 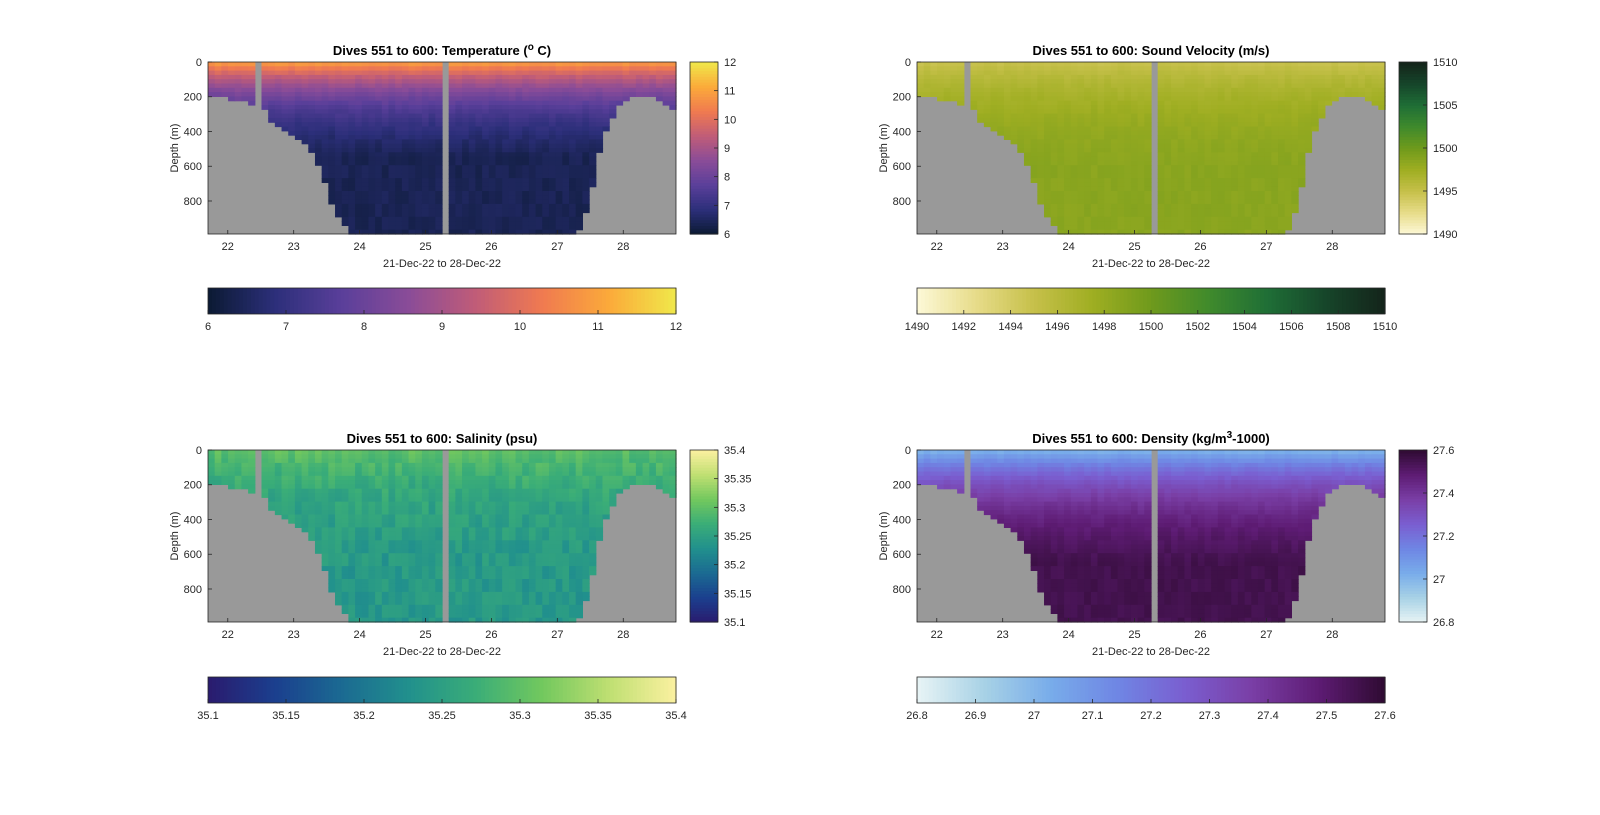 I want to click on sound-velocity-m-s-x-tick-label: 22, so click(x=937, y=247).